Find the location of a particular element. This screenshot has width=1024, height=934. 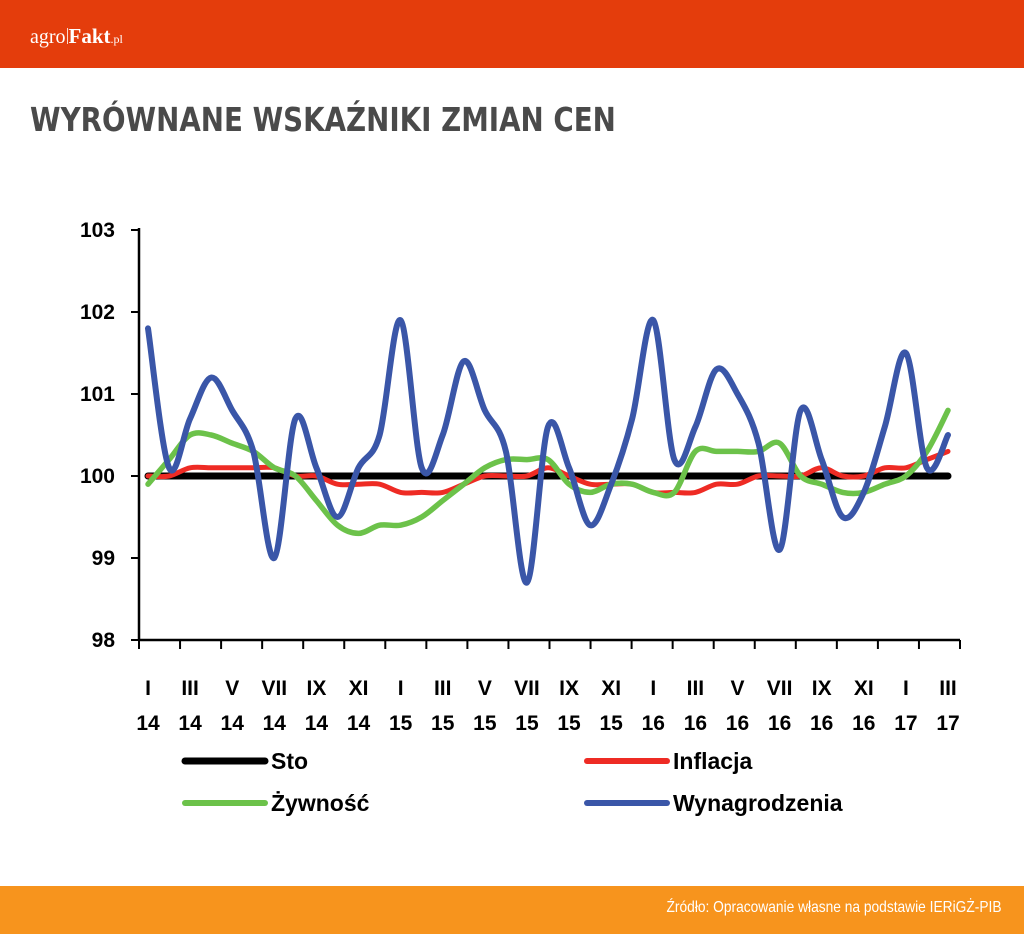

y-axis-tick-labels: 98 99 100 101 102 103 is located at coordinates (97, 435).